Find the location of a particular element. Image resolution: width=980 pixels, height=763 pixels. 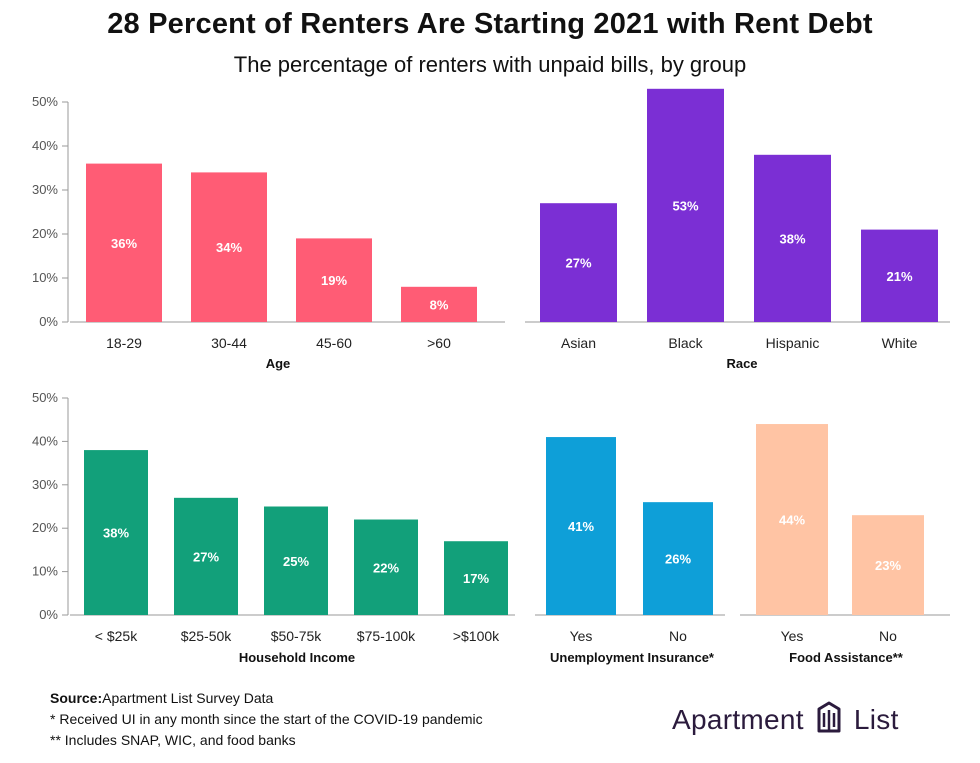

category-label: Black is located at coordinates (685, 343).